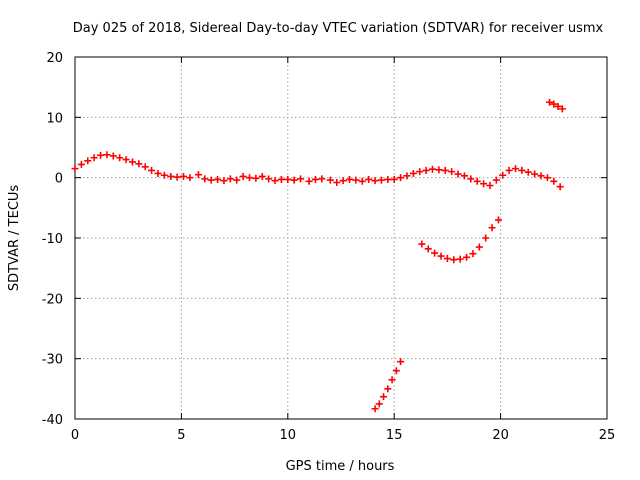  I want to click on y-tick-label: -40, so click(52, 420).